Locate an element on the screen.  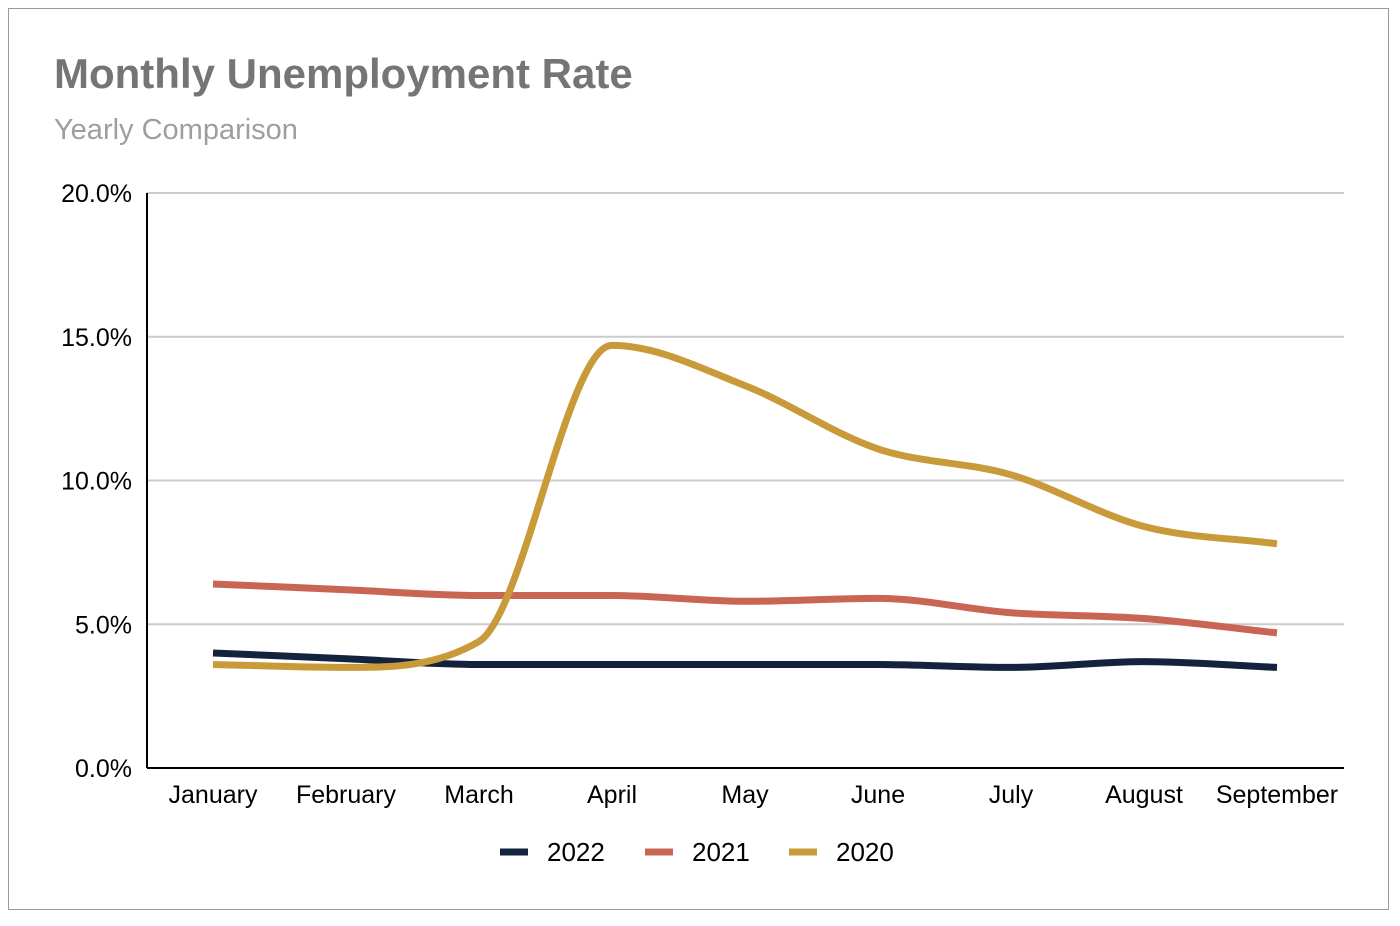
series-line-2022 is located at coordinates (745, 660).